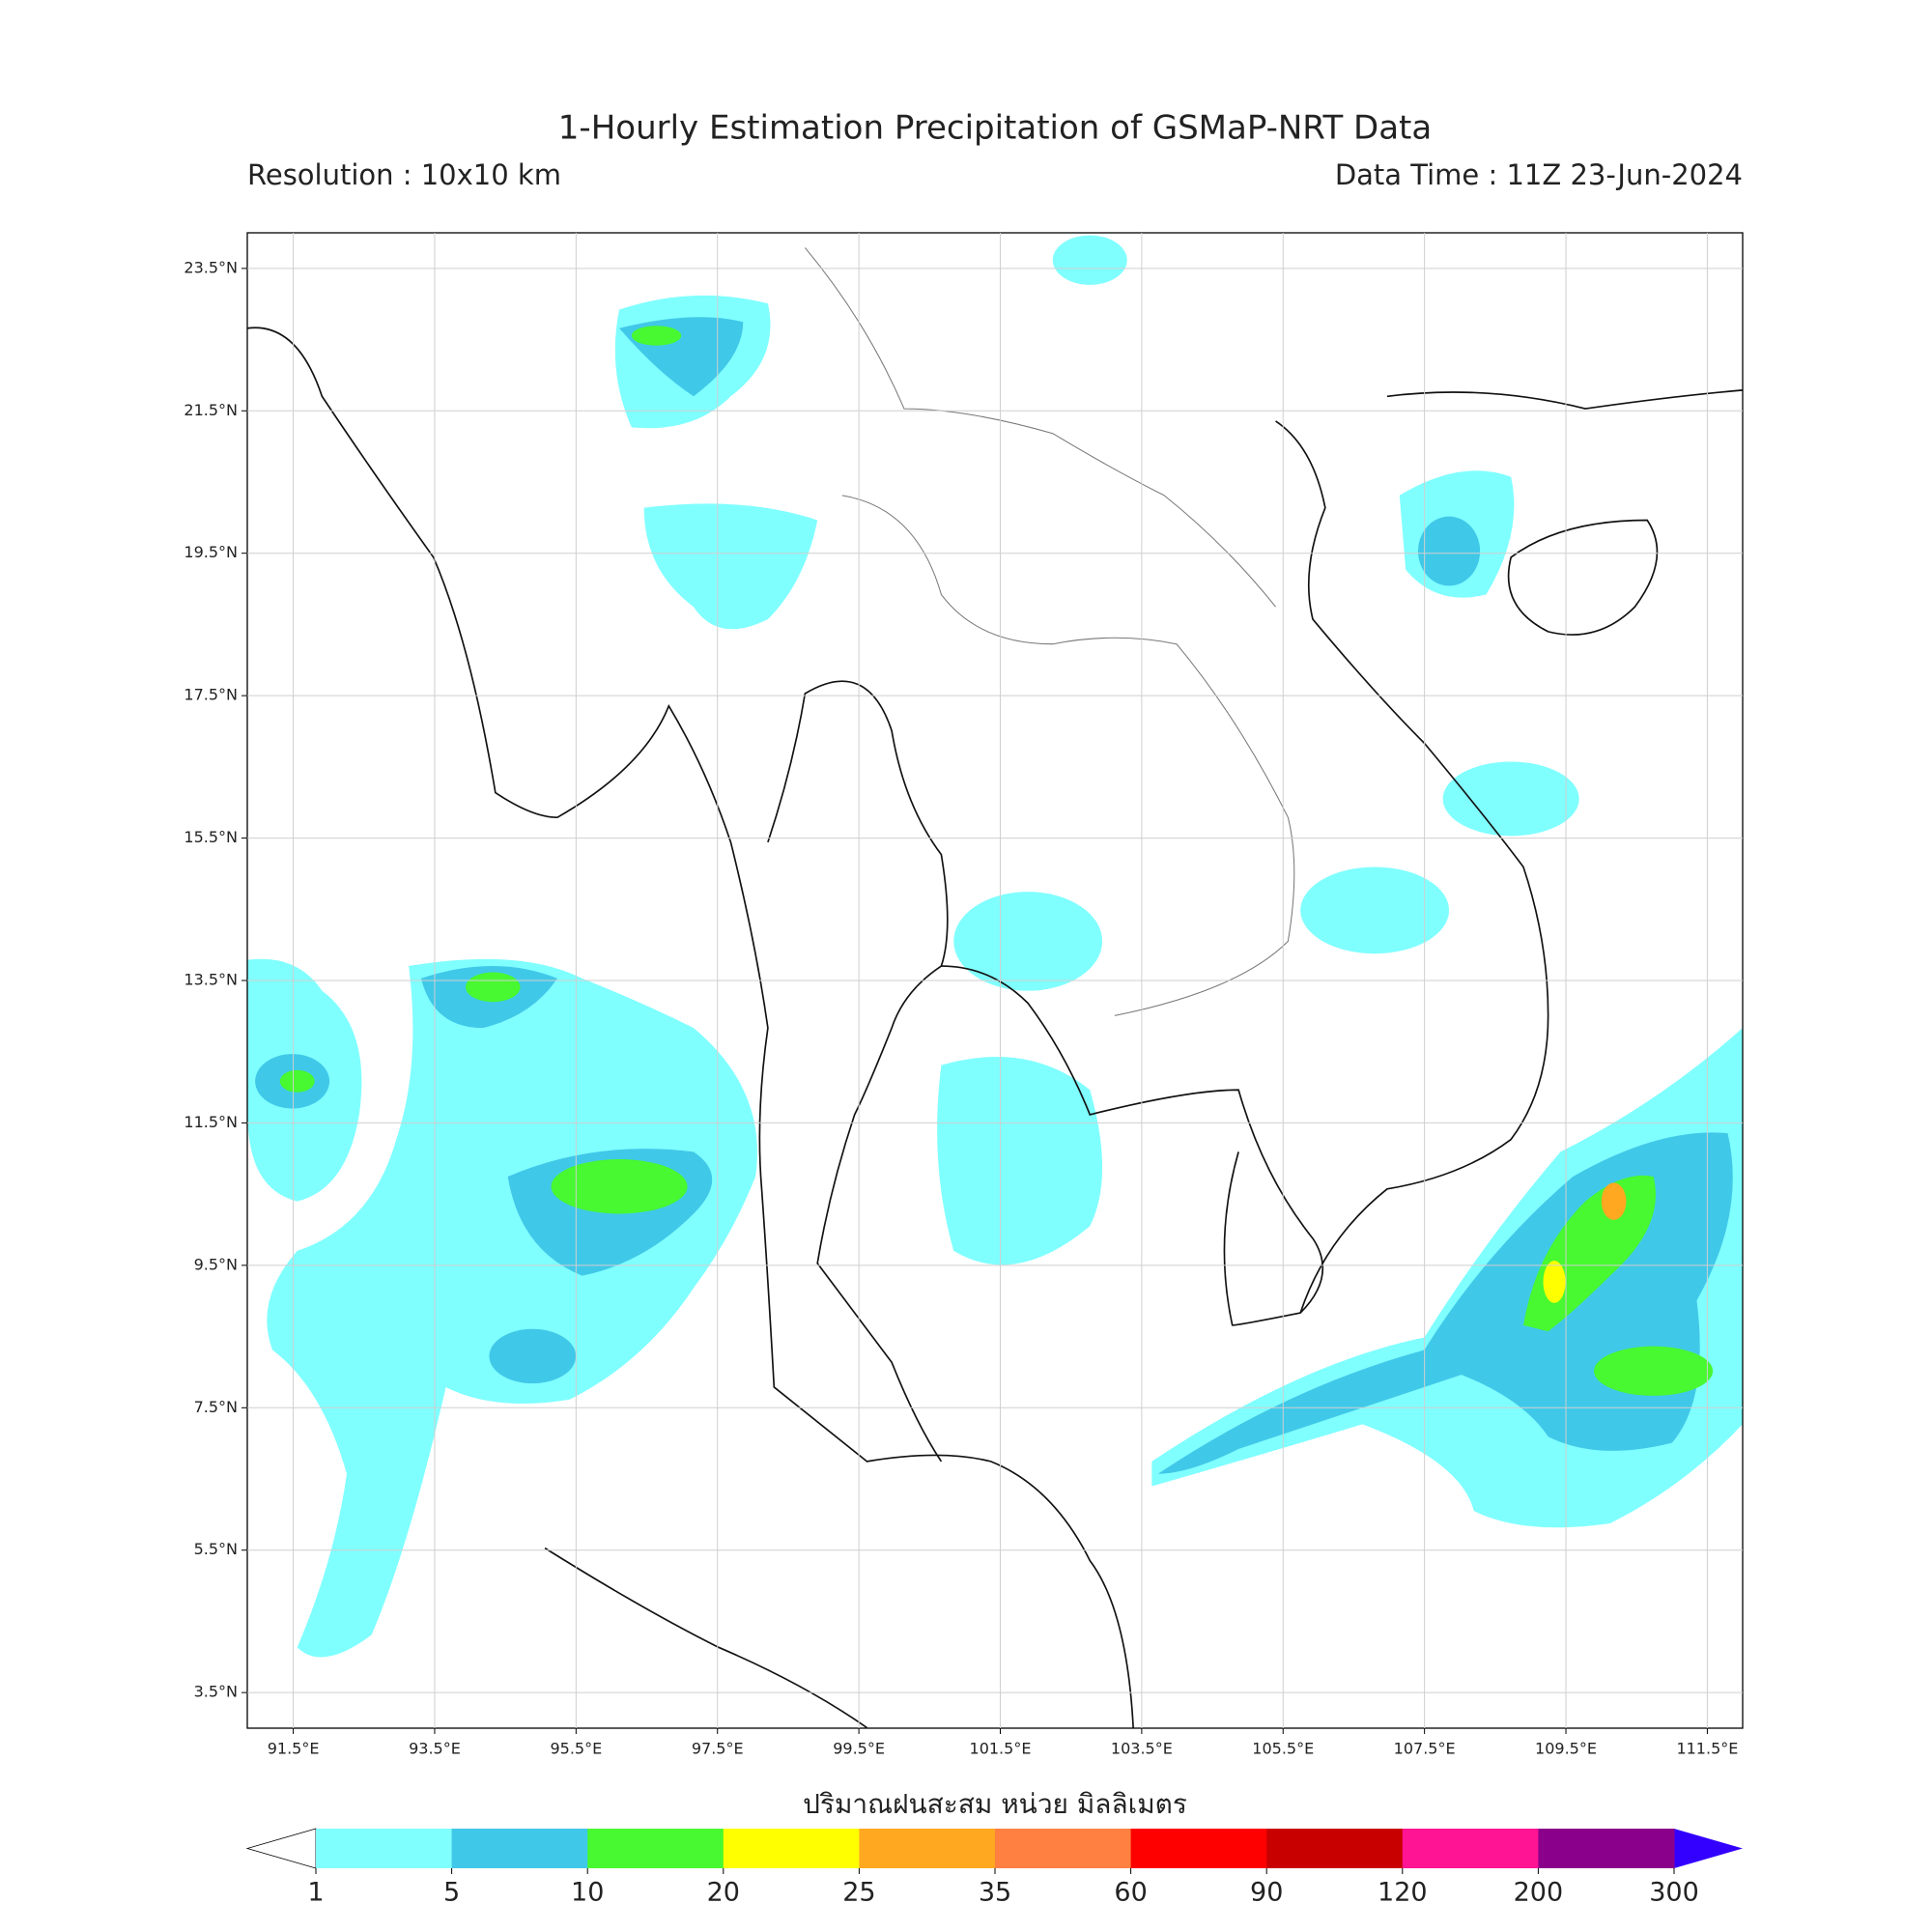 The height and width of the screenshot is (1932, 1932). I want to click on colorbar-tick-label: 25, so click(858, 1893).